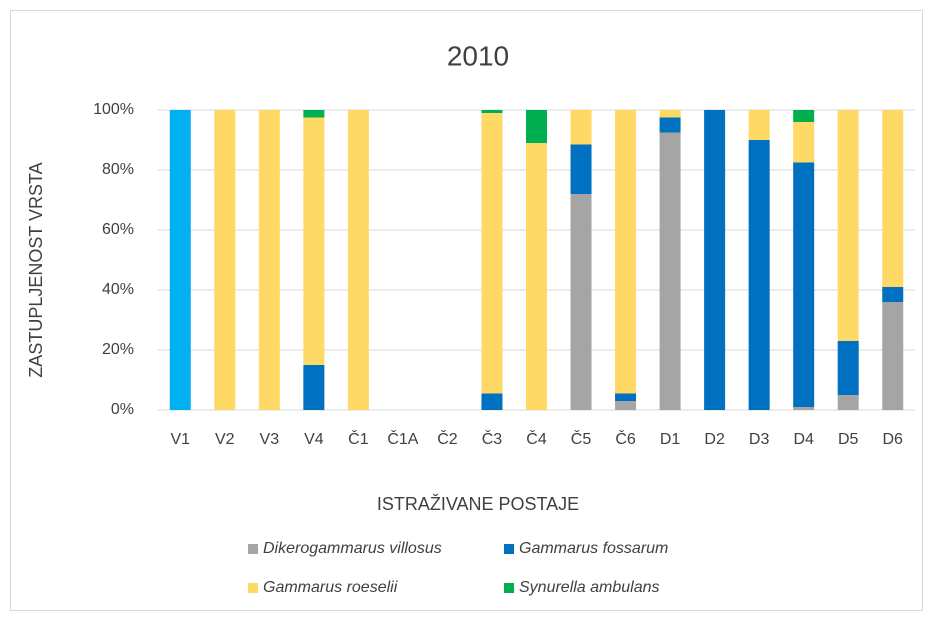 The height and width of the screenshot is (619, 933). What do you see at coordinates (118, 229) in the screenshot?
I see `y-tick-label: 60%` at bounding box center [118, 229].